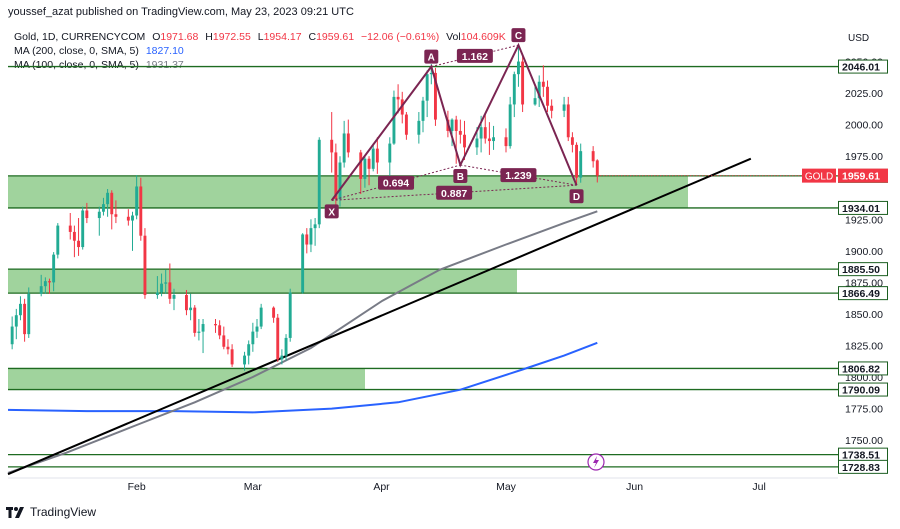 Image resolution: width=900 pixels, height=529 pixels. I want to click on point-label: X, so click(331, 212).